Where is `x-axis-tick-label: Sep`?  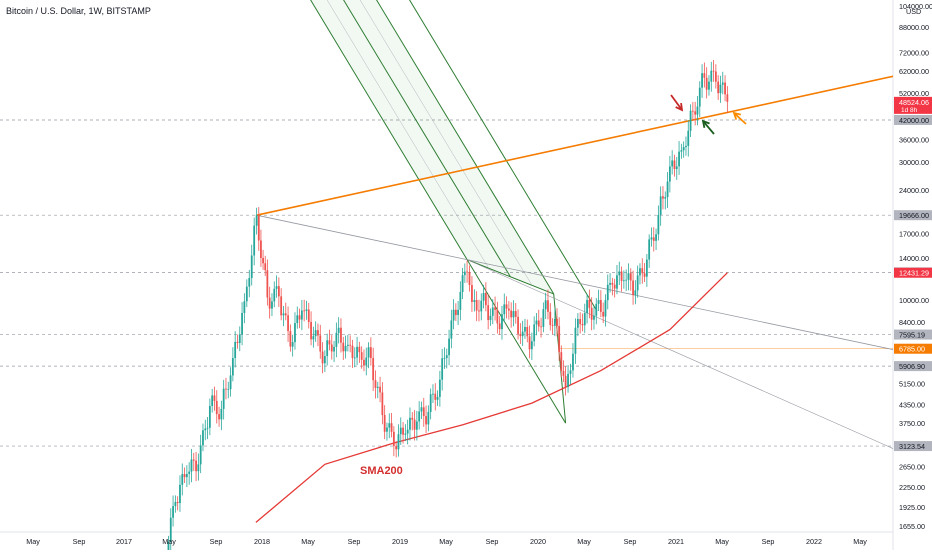 x-axis-tick-label: Sep is located at coordinates (354, 541).